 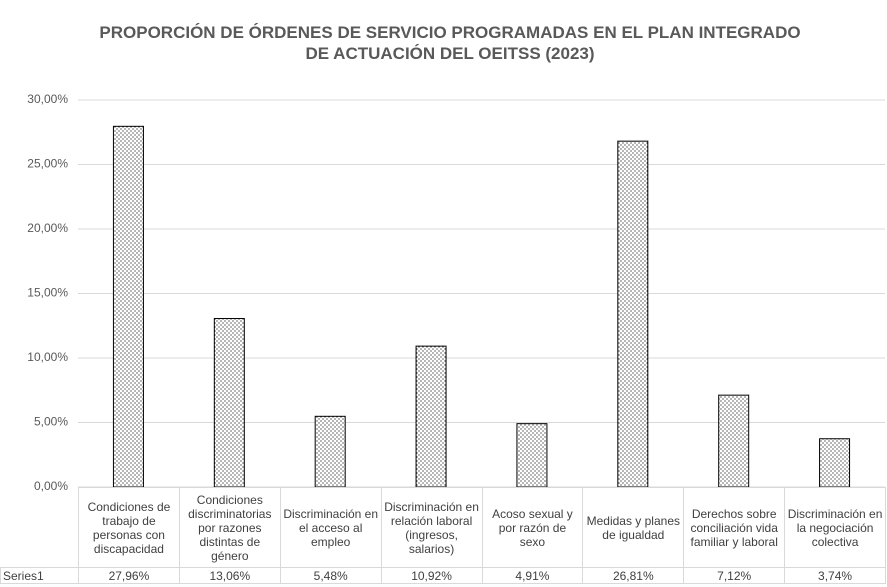 I want to click on value-label: 4,91%, so click(x=532, y=575).